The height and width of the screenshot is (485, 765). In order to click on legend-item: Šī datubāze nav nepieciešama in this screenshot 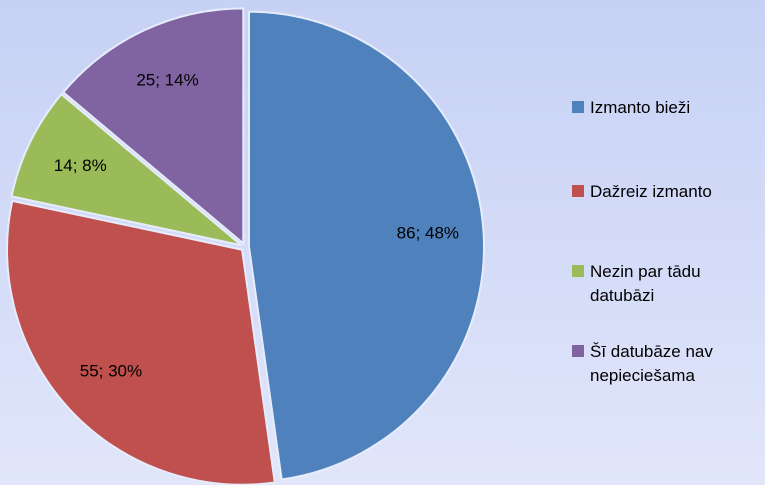, I will do `click(668, 364)`.